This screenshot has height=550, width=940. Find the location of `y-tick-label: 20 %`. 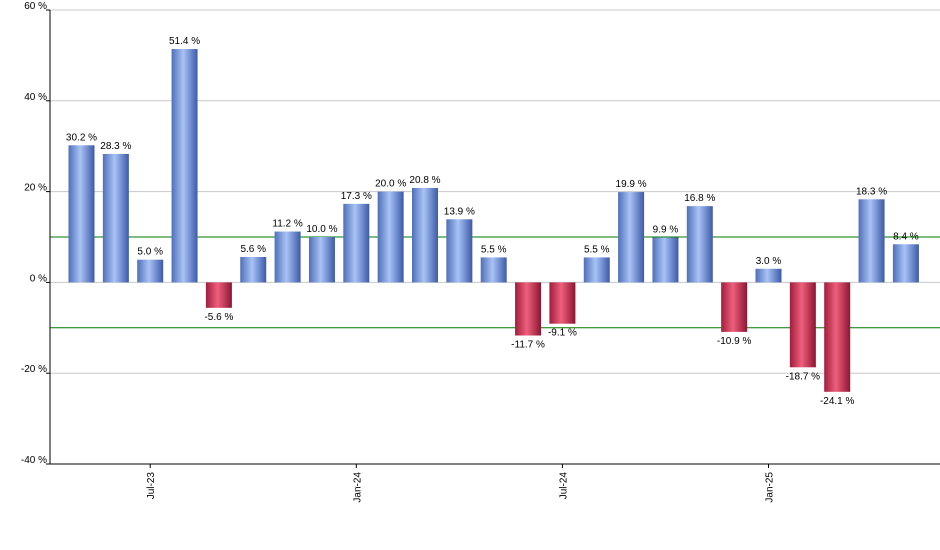

y-tick-label: 20 % is located at coordinates (35, 188).